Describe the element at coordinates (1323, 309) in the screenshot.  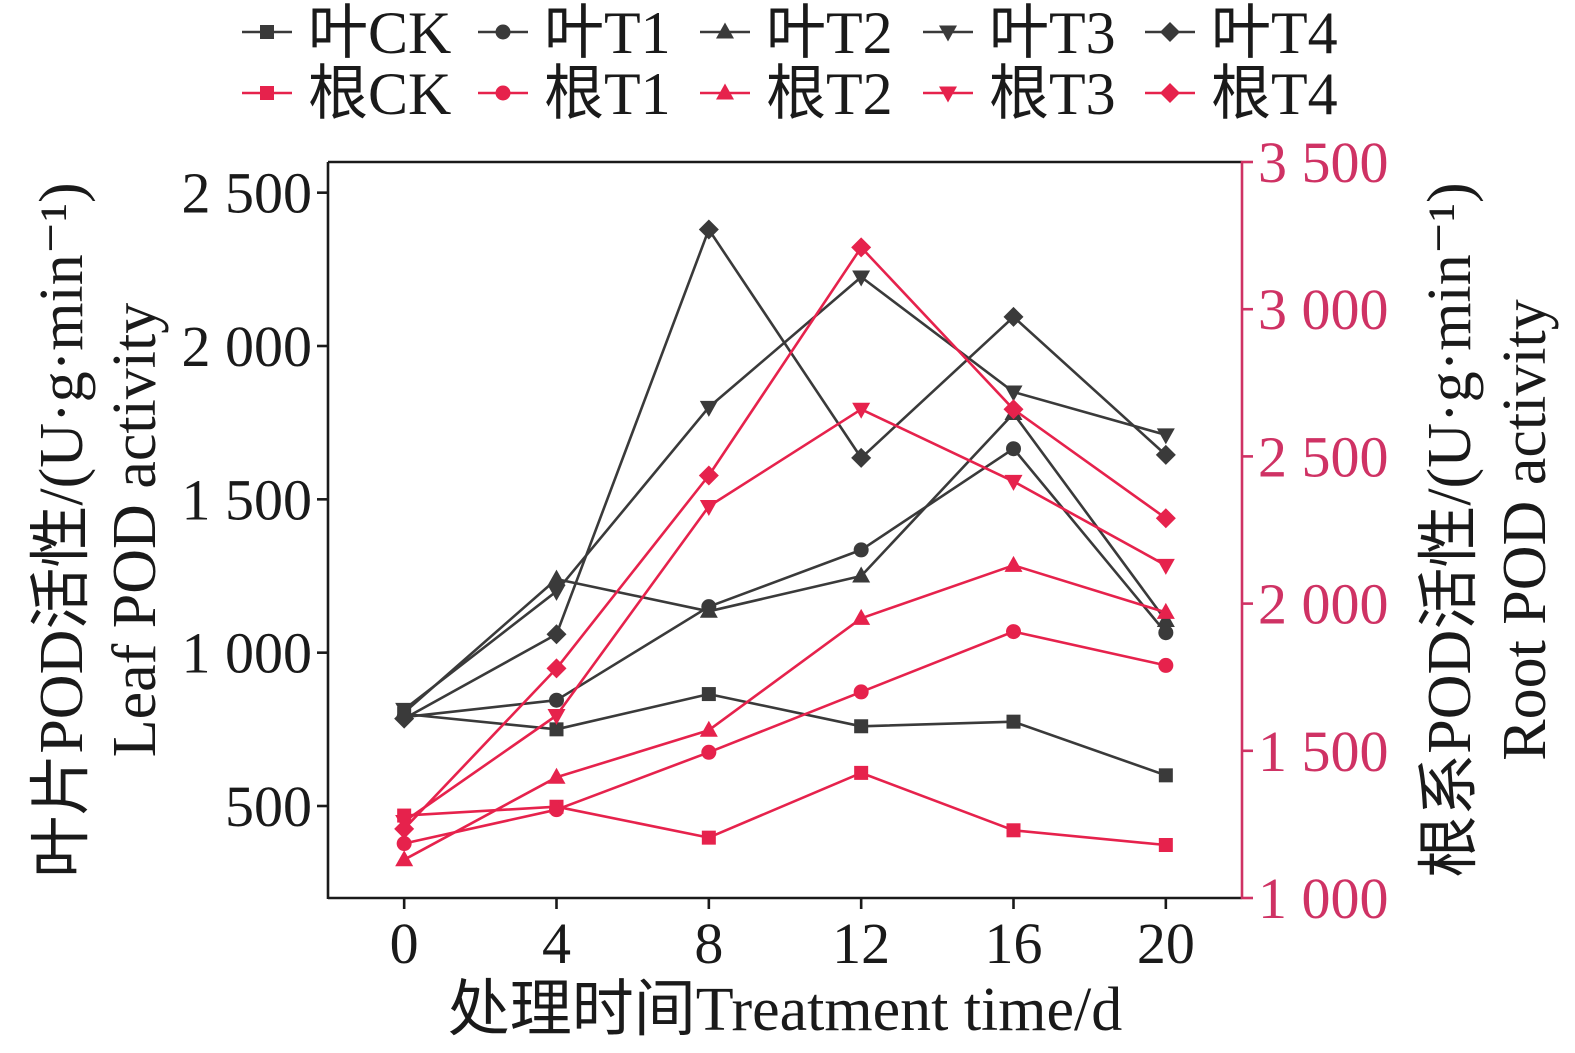
I see `y-right-tick-label: 3 000` at that location.